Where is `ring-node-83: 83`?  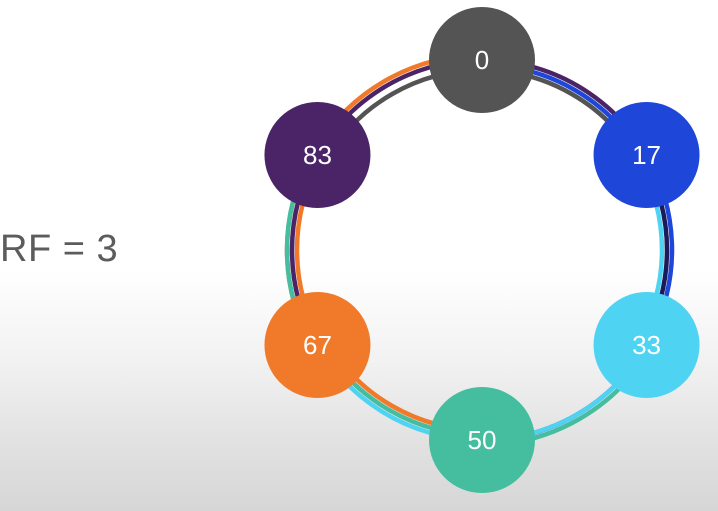 ring-node-83: 83 is located at coordinates (317, 155).